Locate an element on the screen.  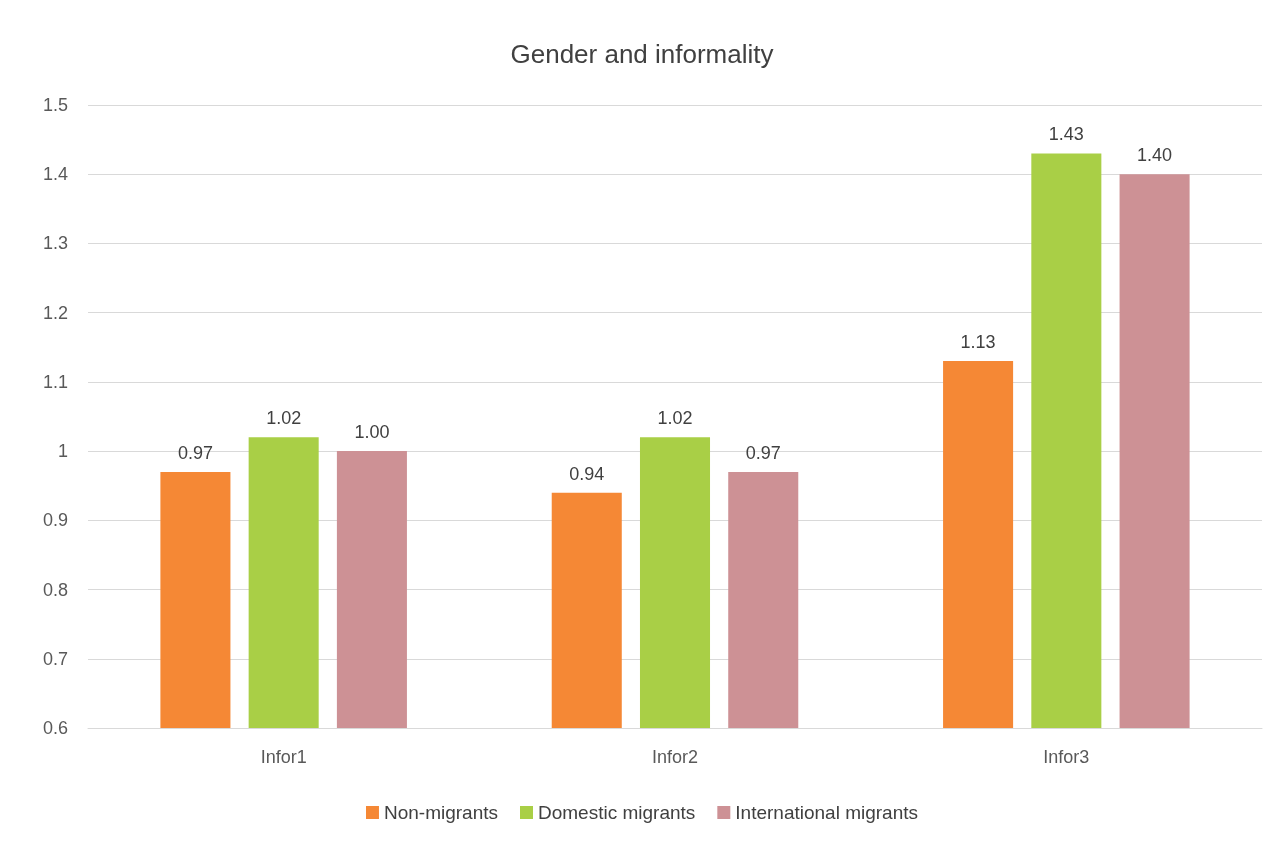
chart-title: Gender and informality is located at coordinates (642, 54).